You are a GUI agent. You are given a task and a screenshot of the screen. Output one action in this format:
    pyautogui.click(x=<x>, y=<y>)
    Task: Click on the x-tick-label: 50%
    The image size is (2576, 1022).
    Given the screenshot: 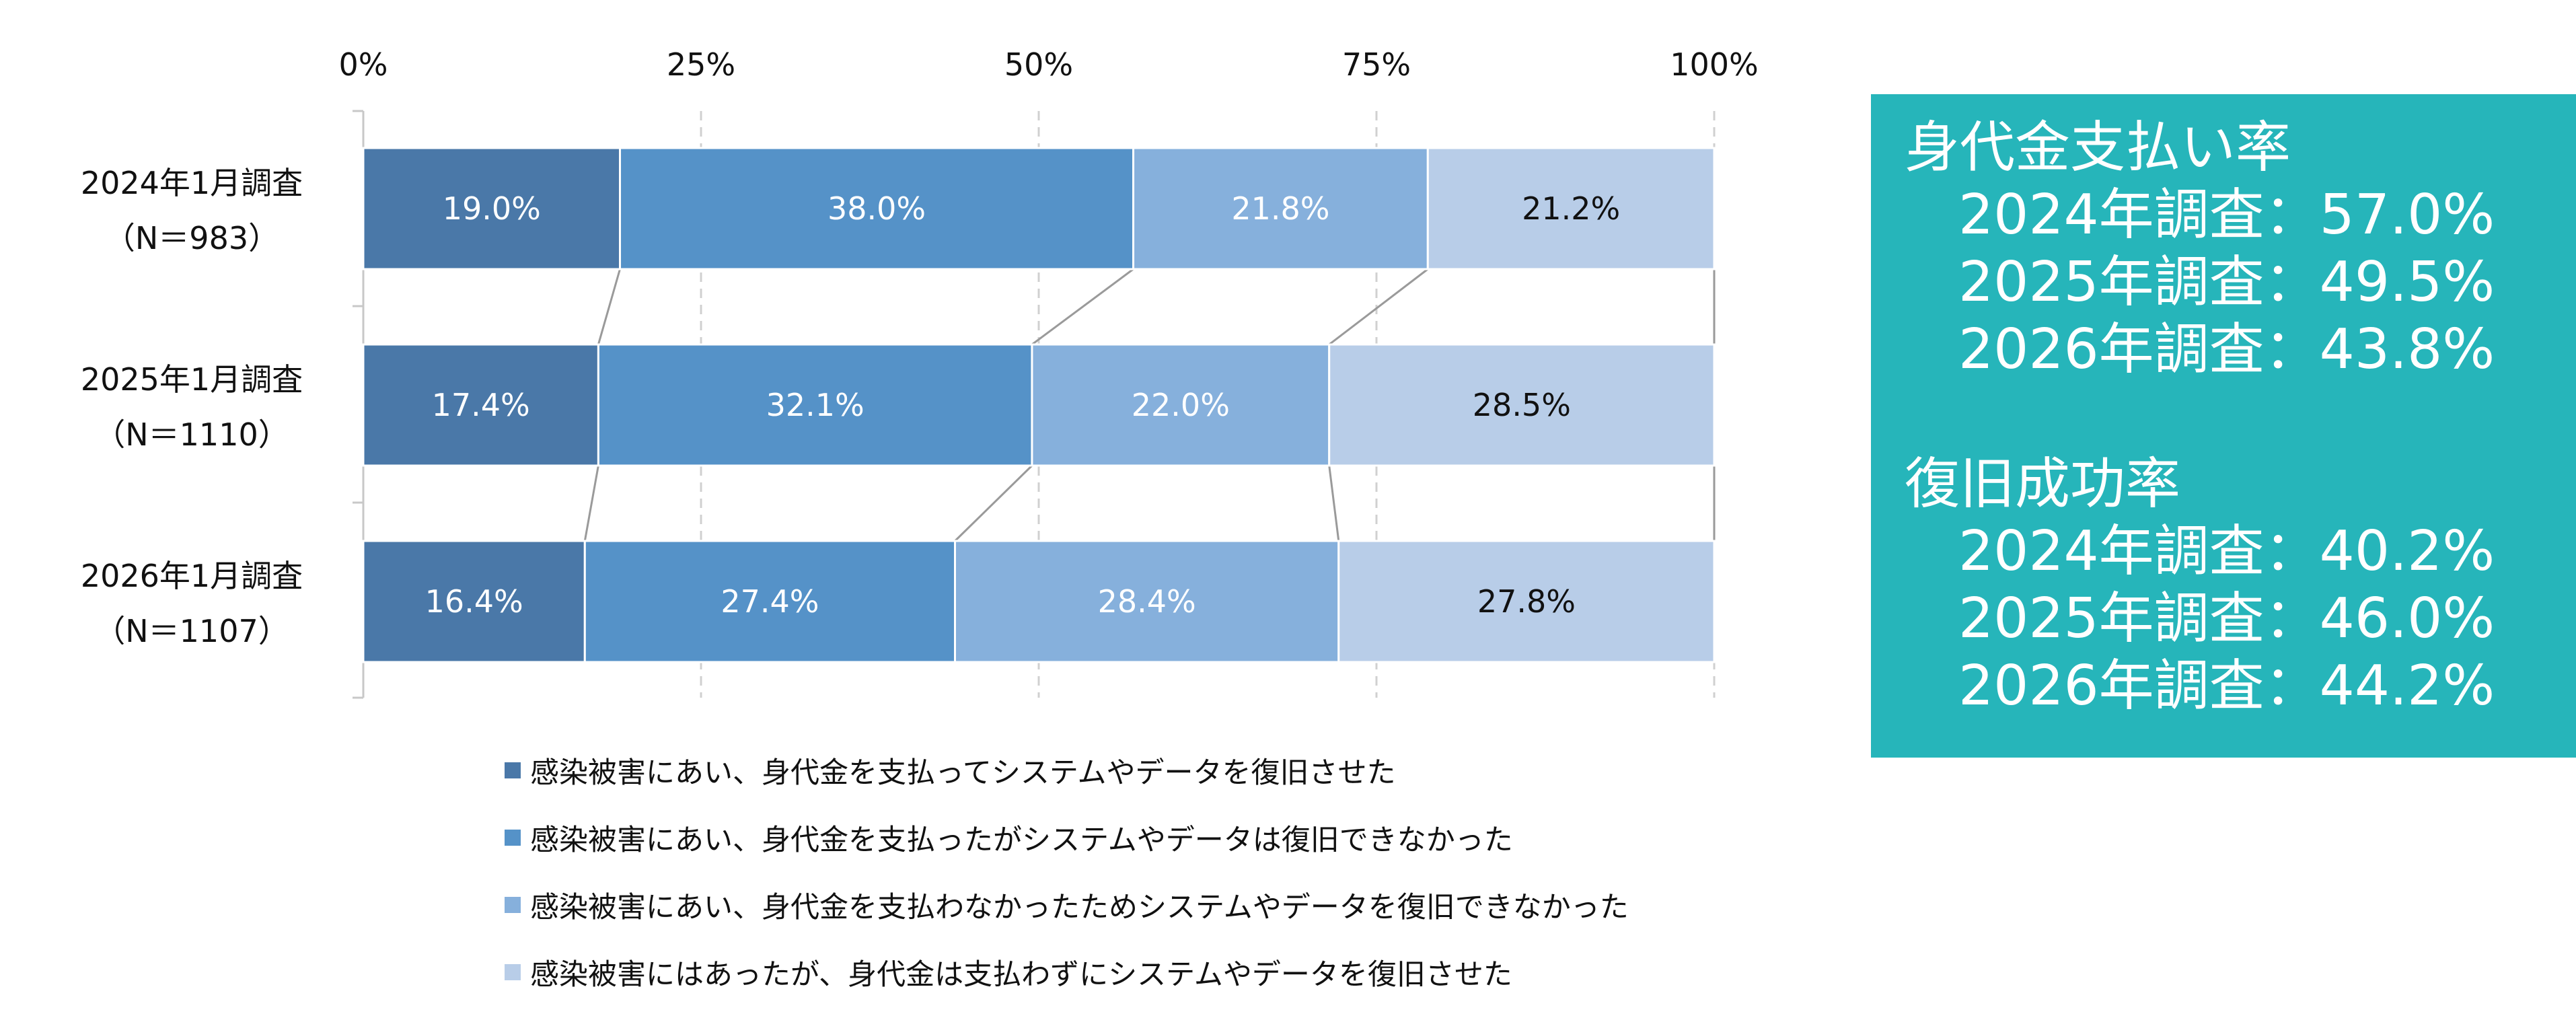 What is the action you would take?
    pyautogui.click(x=1038, y=64)
    